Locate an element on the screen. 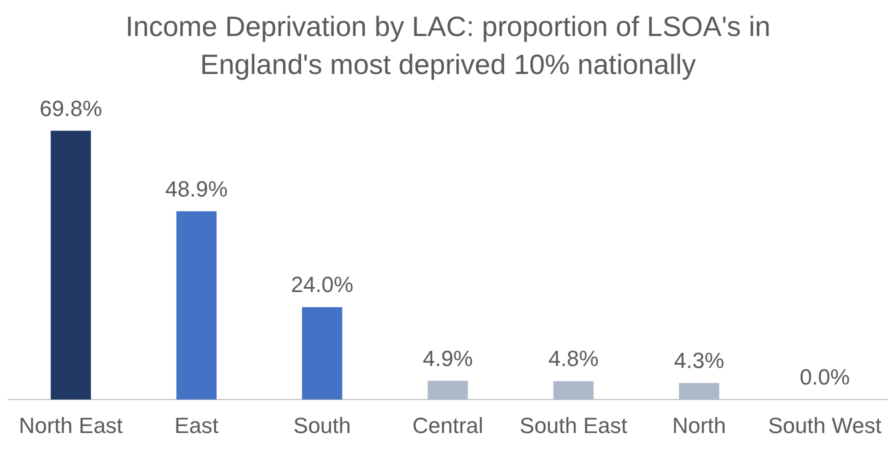 This screenshot has height=454, width=896. x-tick-label: North East is located at coordinates (70, 425).